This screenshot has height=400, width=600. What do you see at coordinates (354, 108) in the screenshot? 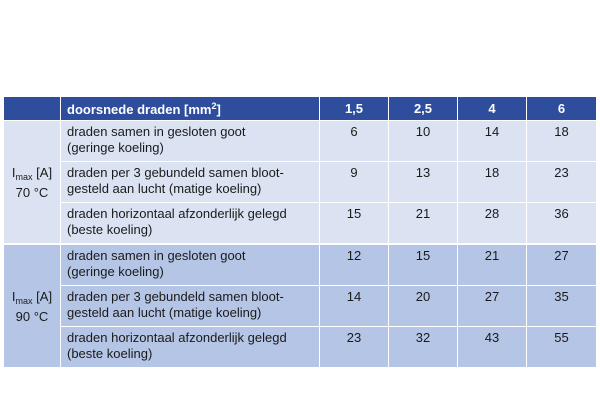
I see `header-col-1: 1,5` at bounding box center [354, 108].